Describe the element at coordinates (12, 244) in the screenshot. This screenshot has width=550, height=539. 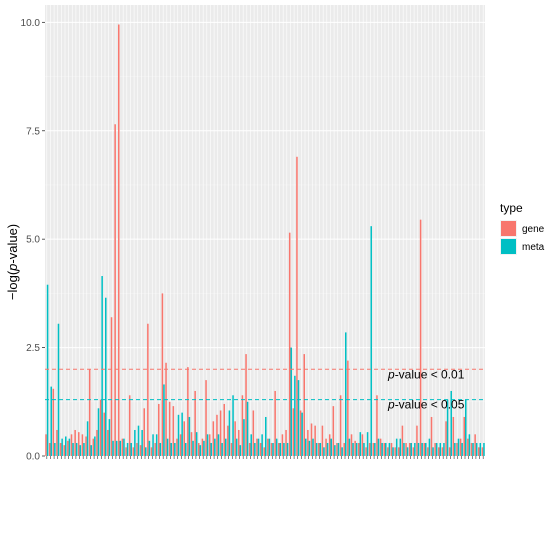
I see `y-axis-label-suffix: -value)` at that location.